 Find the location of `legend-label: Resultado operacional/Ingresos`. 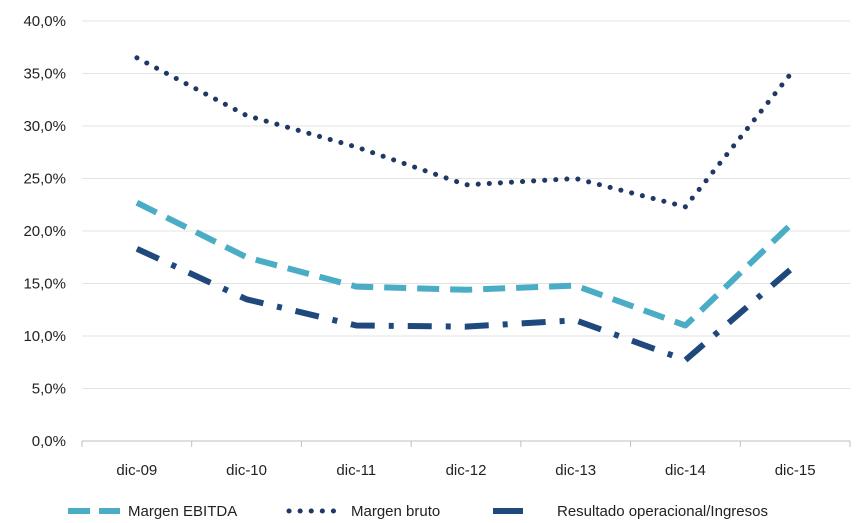

legend-label: Resultado operacional/Ingresos is located at coordinates (662, 511).